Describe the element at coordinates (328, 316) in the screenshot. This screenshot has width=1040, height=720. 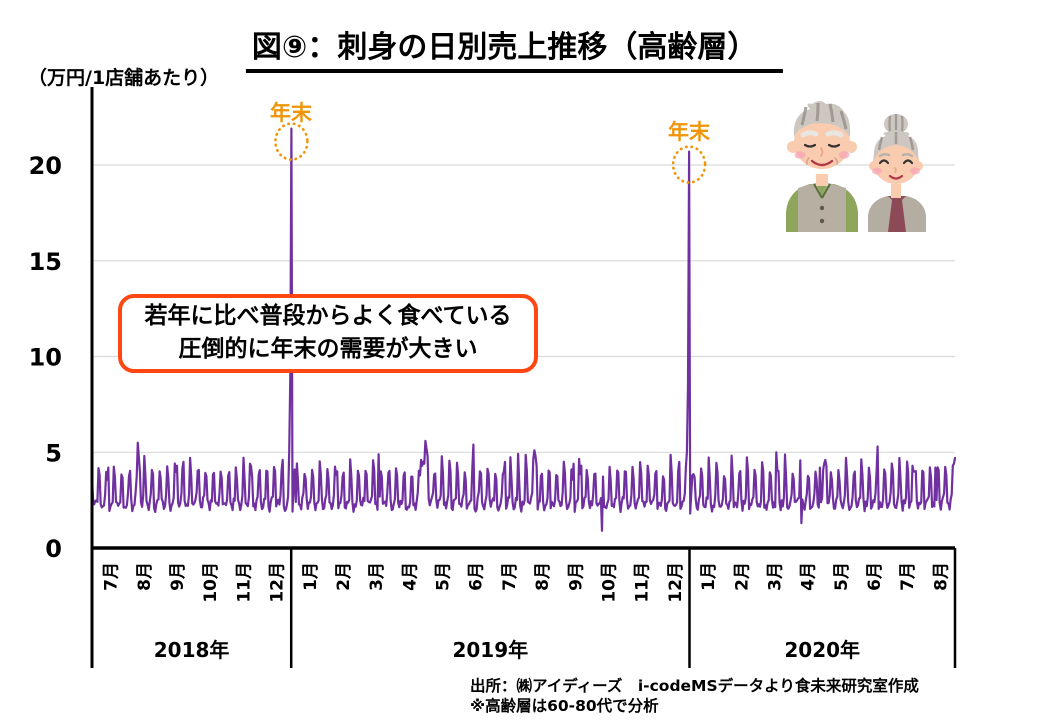
I see `callout-line1: 若年に比べ普段からよく食べている` at that location.